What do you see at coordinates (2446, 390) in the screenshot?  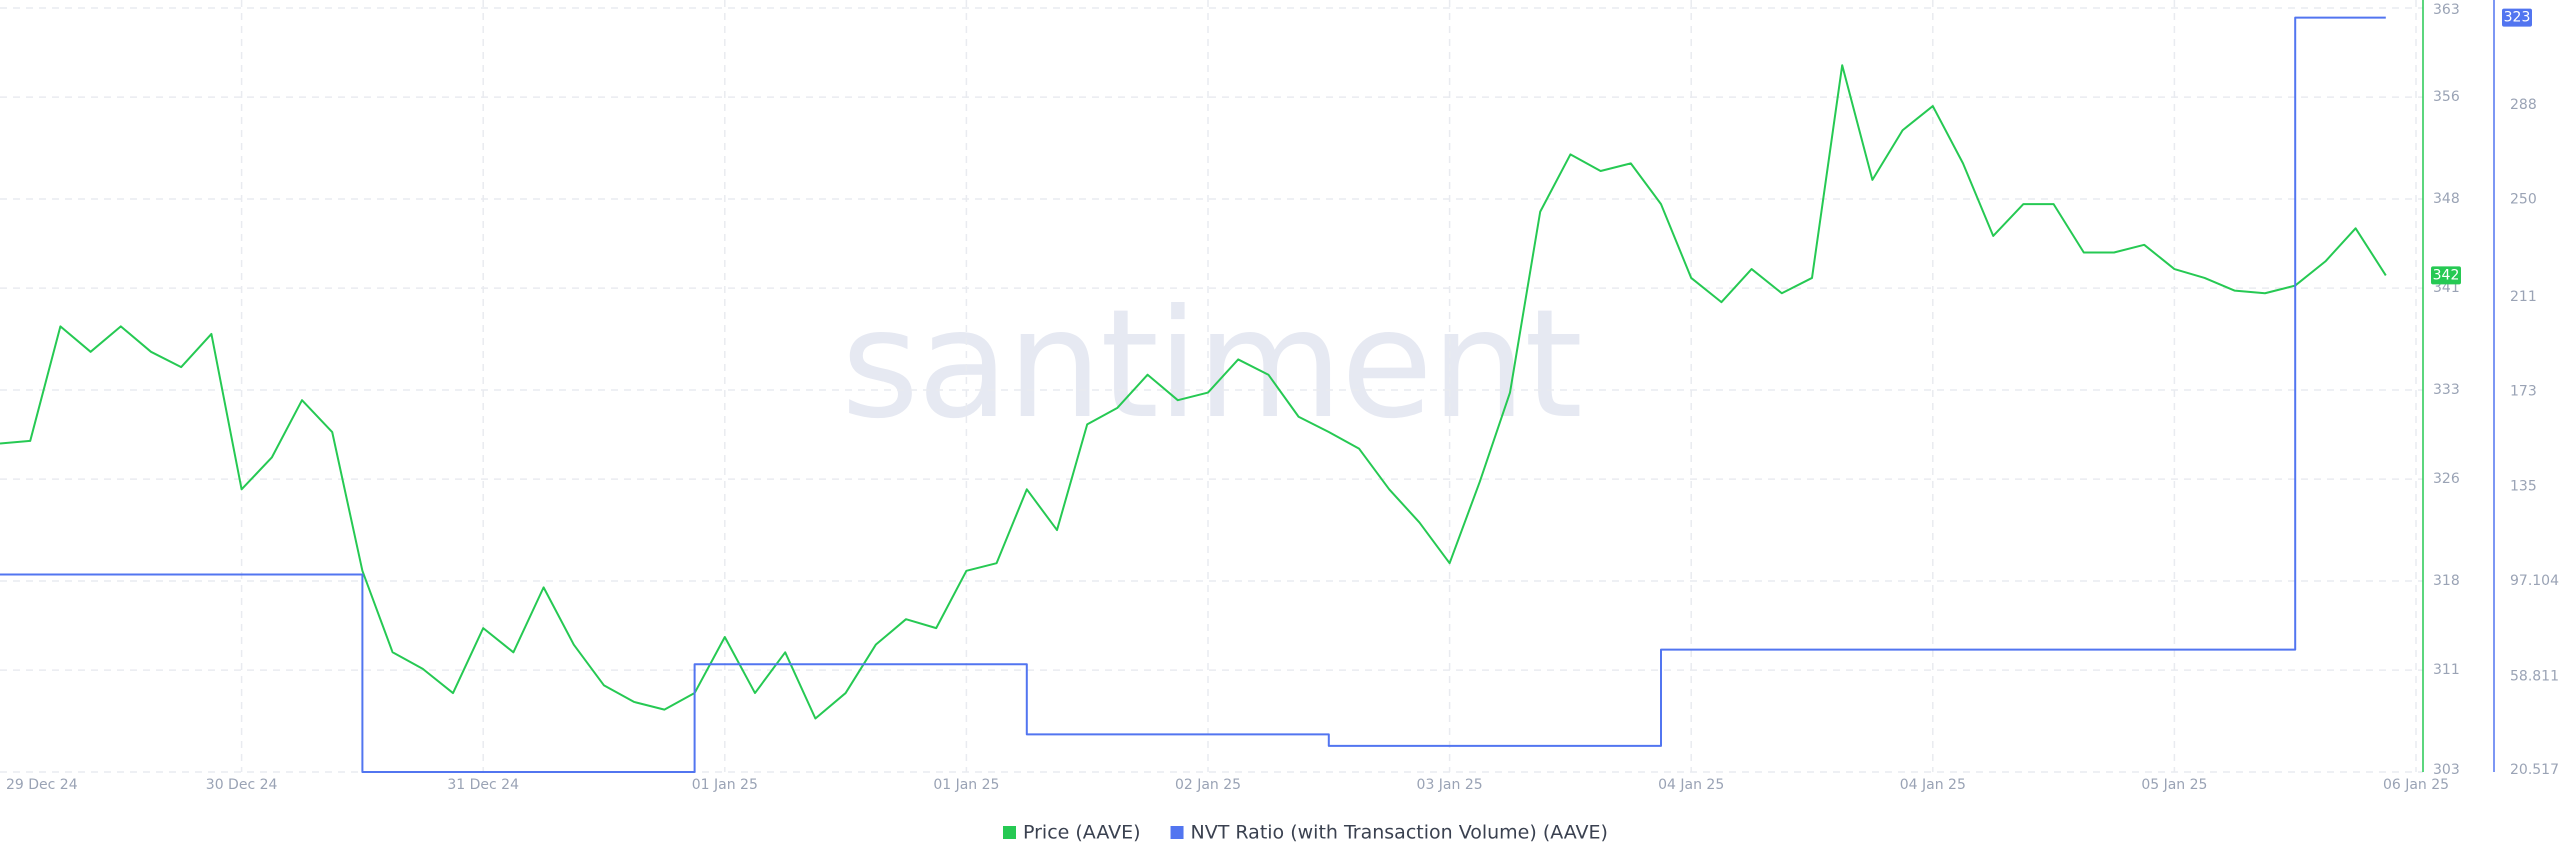 I see `y-tick-label: 333` at bounding box center [2446, 390].